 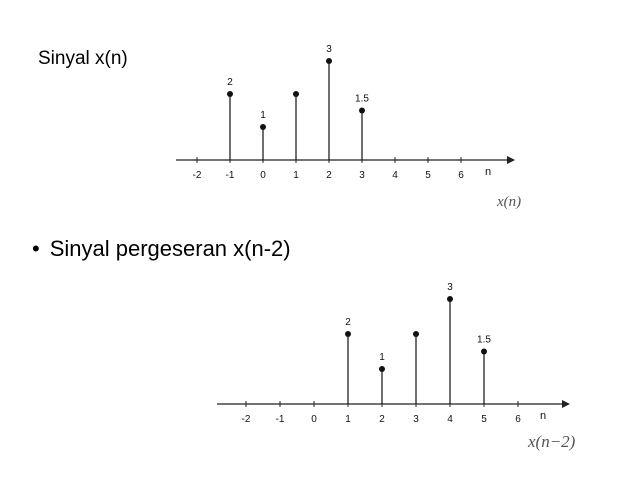 What do you see at coordinates (566, 404) in the screenshot?
I see `x-axis-arrow` at bounding box center [566, 404].